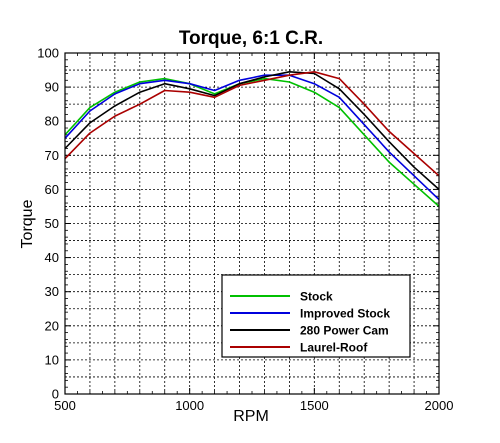 The height and width of the screenshot is (443, 500). I want to click on y-tick-label: 60, so click(52, 189).